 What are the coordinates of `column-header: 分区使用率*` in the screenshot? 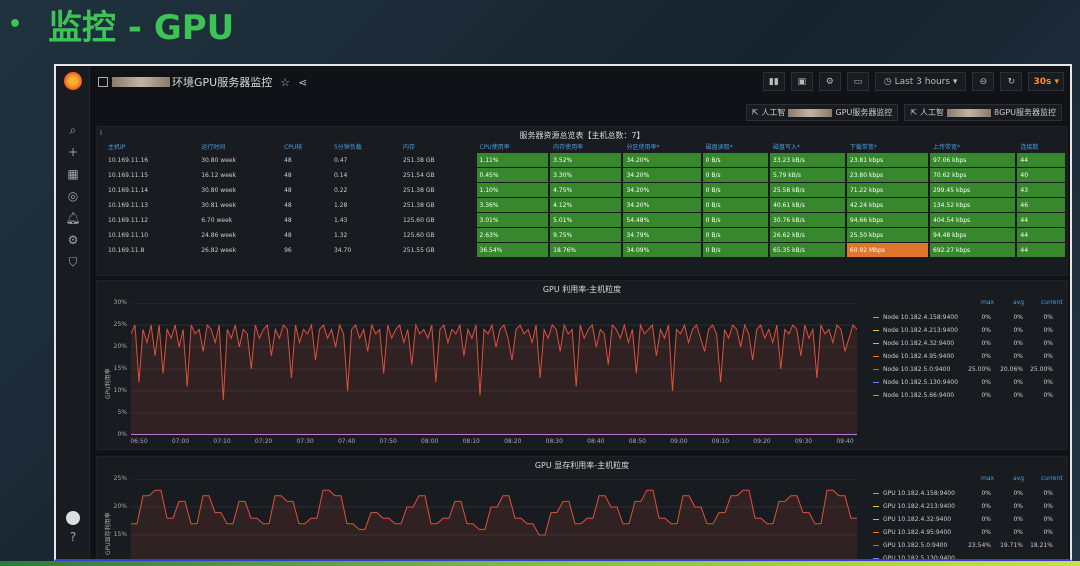 It's located at (643, 147).